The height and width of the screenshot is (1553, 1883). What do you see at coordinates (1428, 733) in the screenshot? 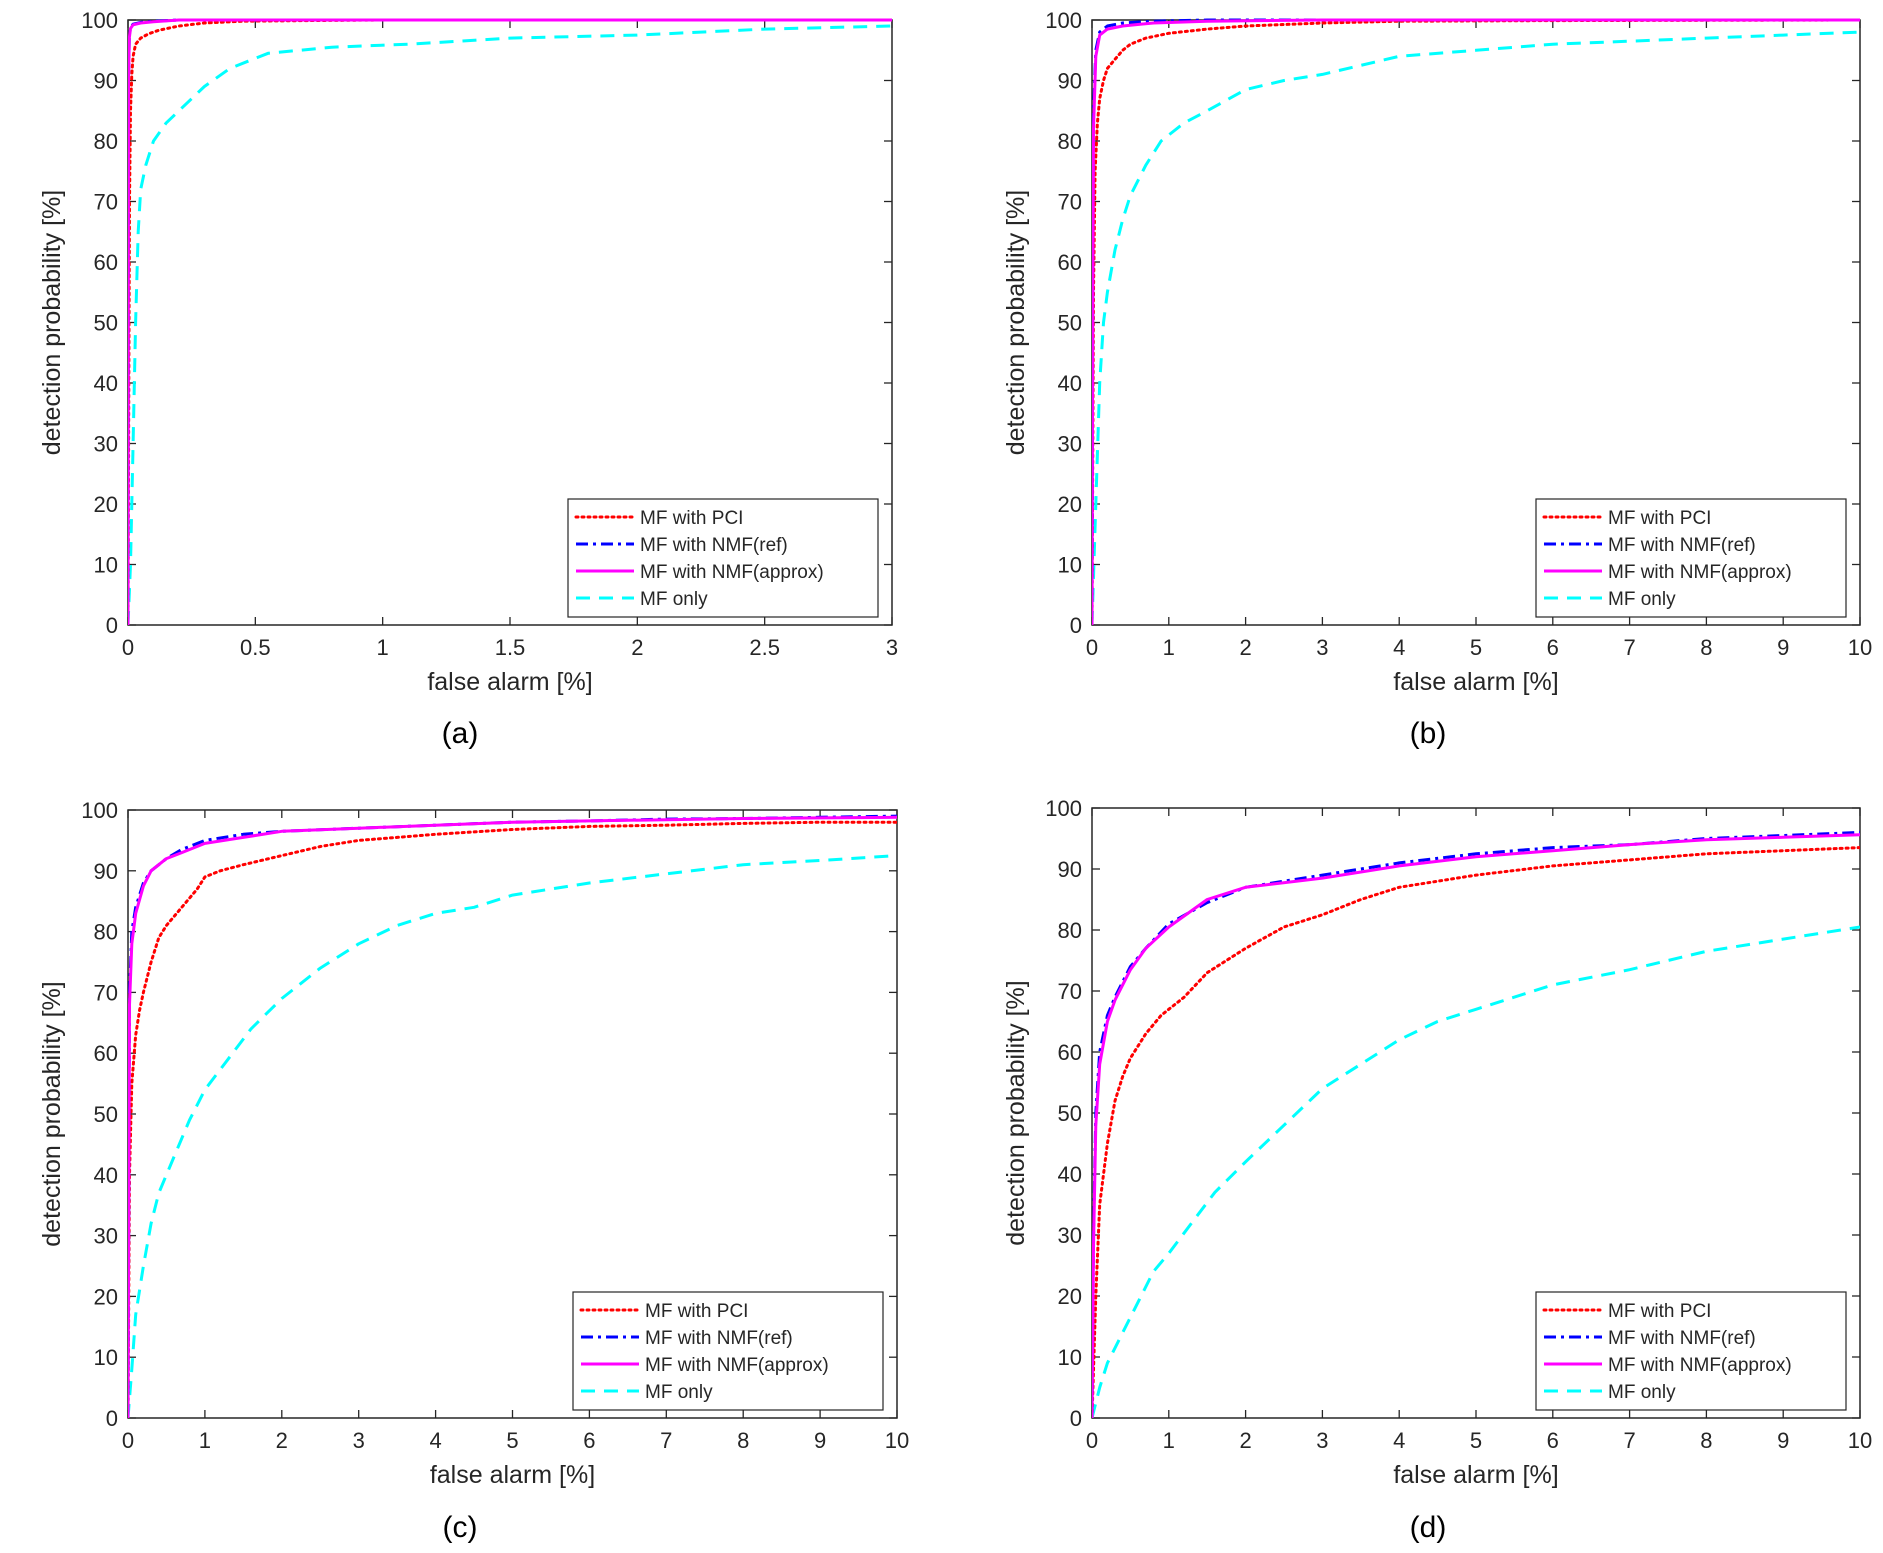
I see `panel-caption: (b)` at bounding box center [1428, 733].